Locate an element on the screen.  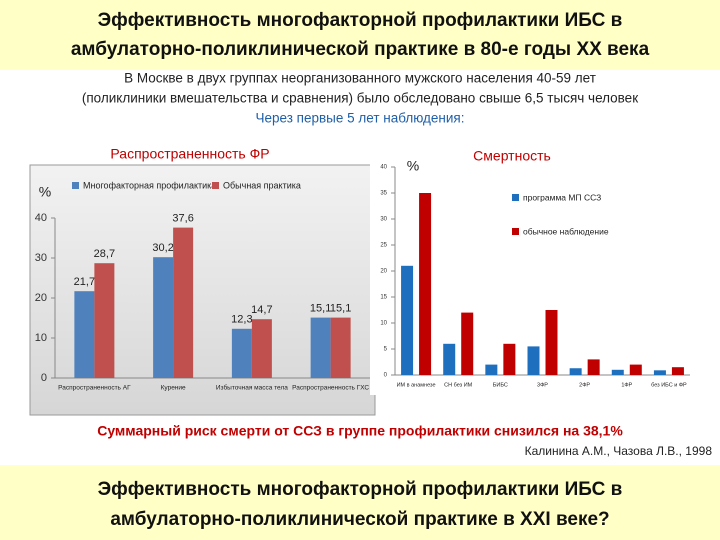
y-tick-label: 25 is located at coordinates (383, 246).